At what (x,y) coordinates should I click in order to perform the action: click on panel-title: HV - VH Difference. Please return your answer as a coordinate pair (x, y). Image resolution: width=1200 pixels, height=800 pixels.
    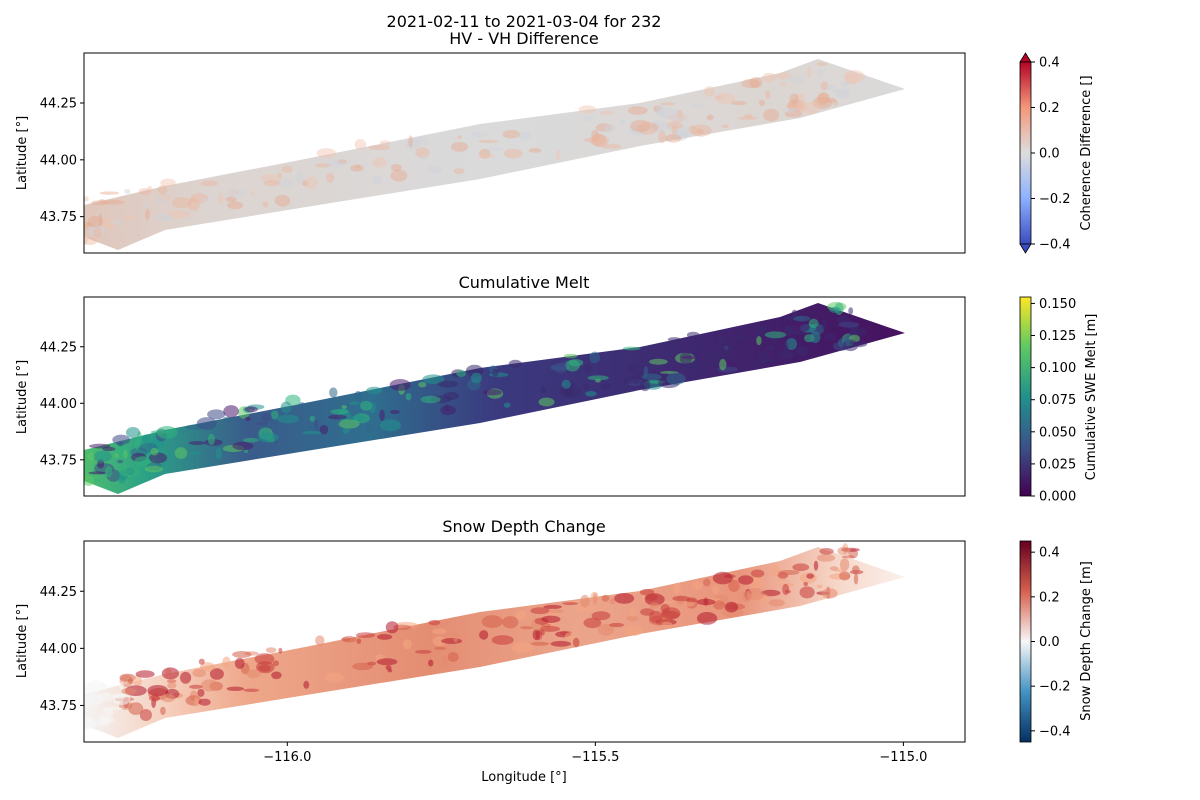
    Looking at the image, I should click on (523, 38).